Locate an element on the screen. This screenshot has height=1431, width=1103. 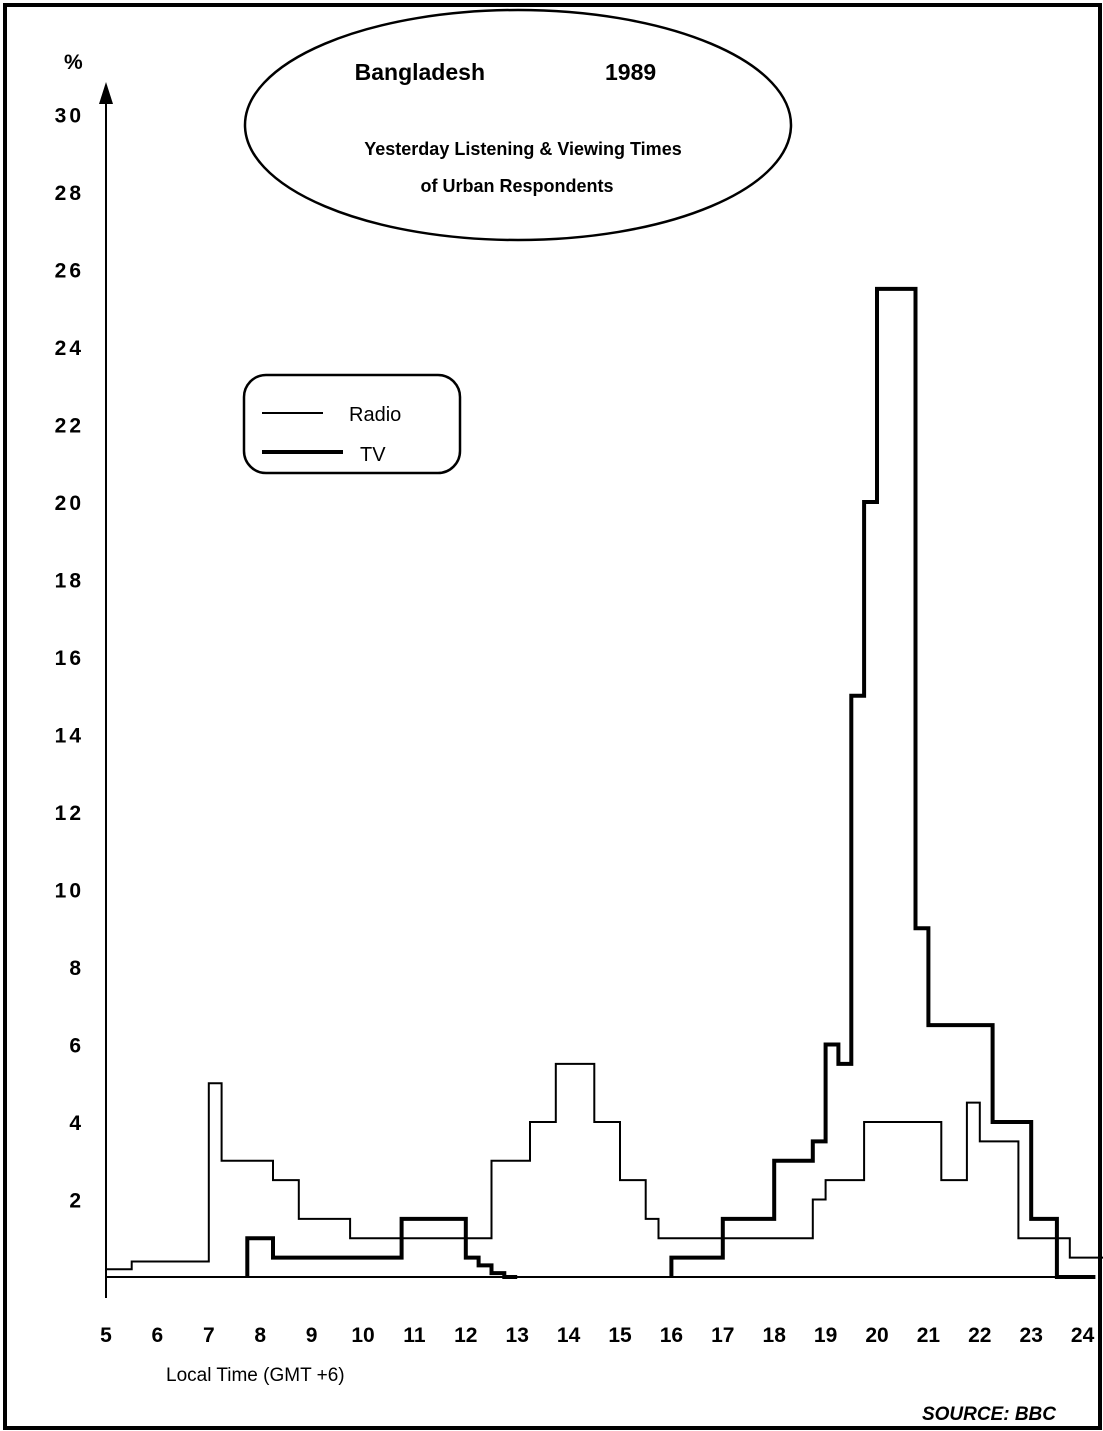
x-tick-label: 12 is located at coordinates (465, 1335).